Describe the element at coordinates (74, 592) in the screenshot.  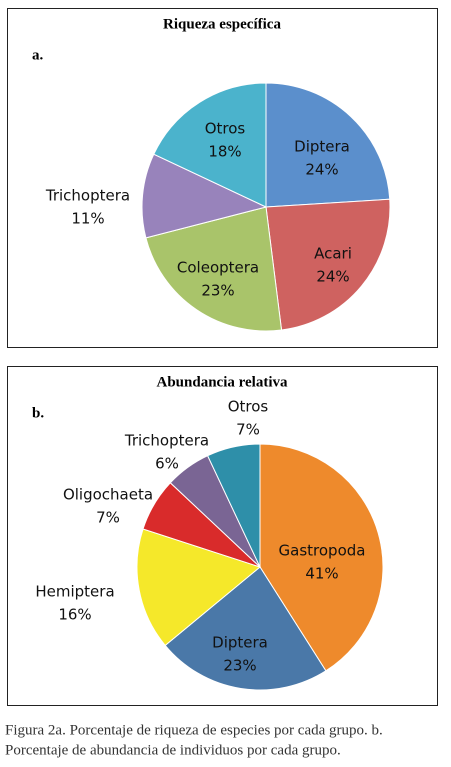
I see `slice-label: Hemiptera` at that location.